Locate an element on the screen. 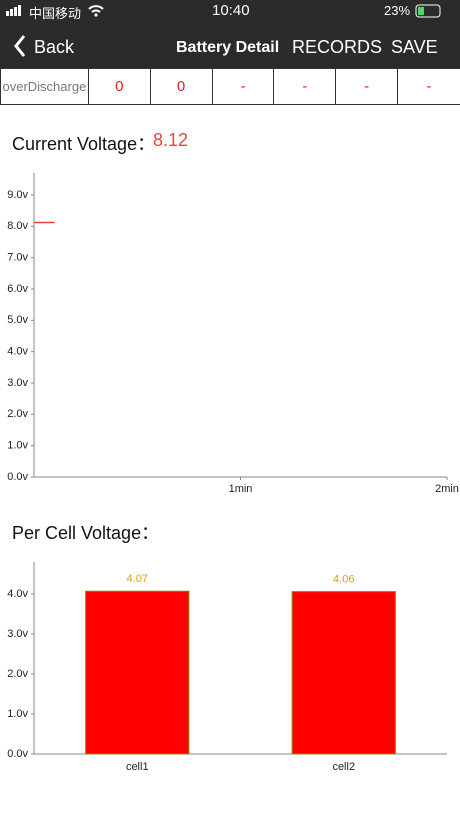 The height and width of the screenshot is (818, 460). table-cell: overDischarge is located at coordinates (44, 86).